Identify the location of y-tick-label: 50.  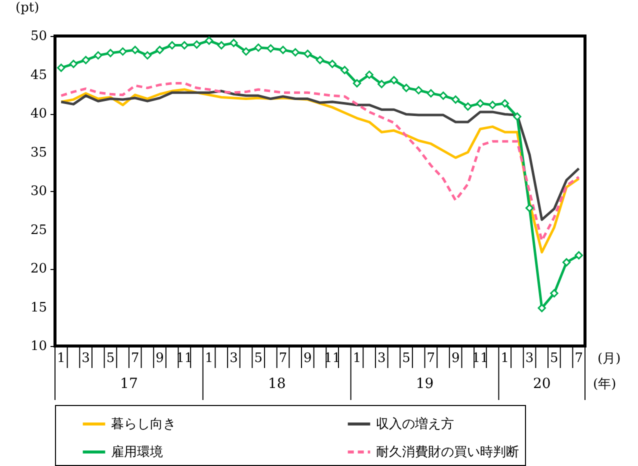
(38, 36).